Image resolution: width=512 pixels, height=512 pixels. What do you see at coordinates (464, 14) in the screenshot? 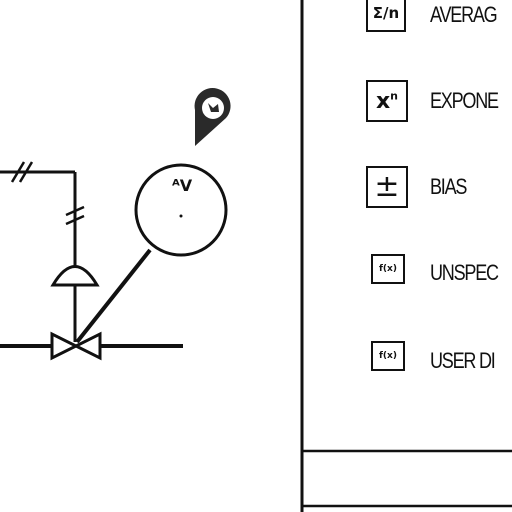
I see `legend-label-average: AVERAG` at bounding box center [464, 14].